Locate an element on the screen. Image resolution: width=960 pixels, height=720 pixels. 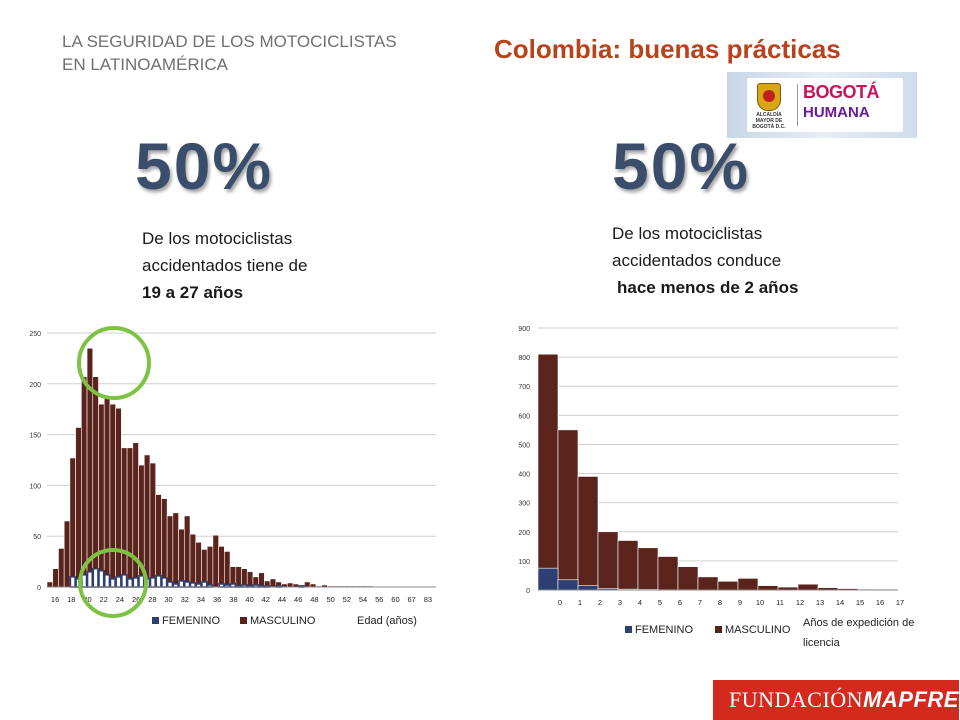
x-tick-label: 50 is located at coordinates (330, 599).